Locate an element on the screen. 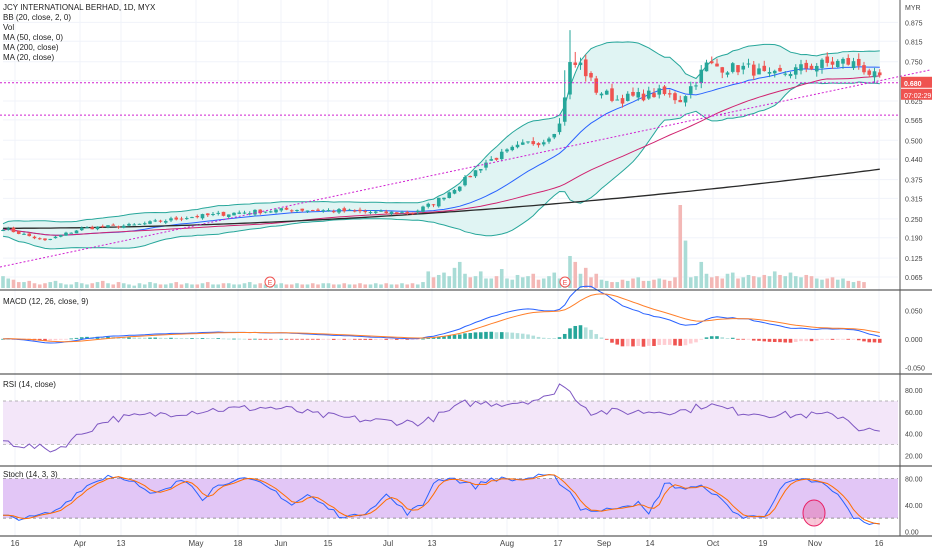 This screenshot has height=550, width=932. rsi-pane is located at coordinates (450, 418).